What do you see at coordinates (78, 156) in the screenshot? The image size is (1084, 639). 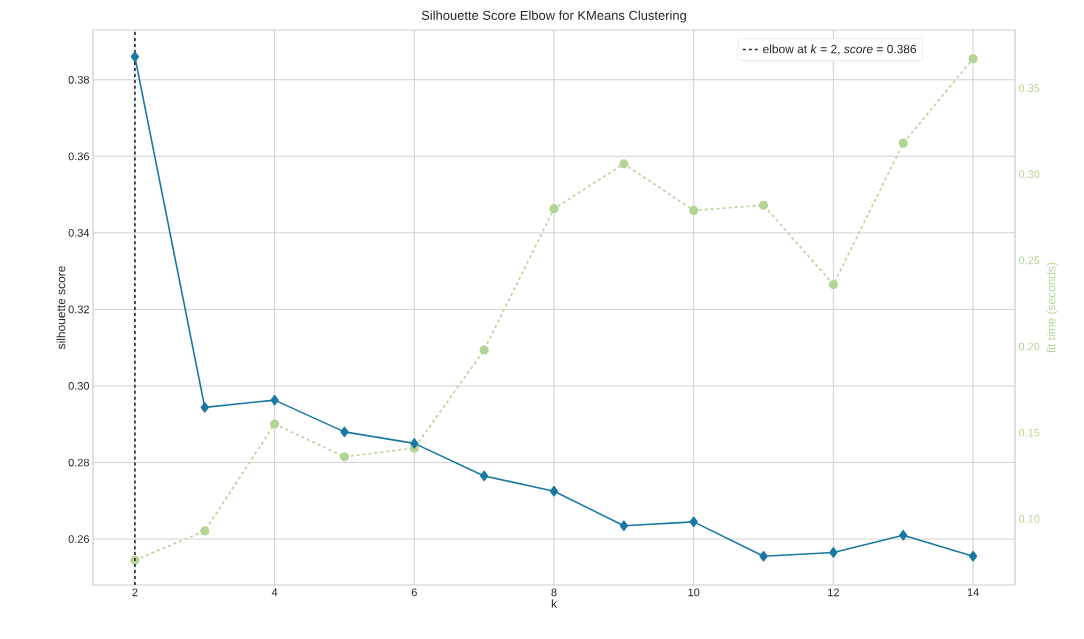 I see `y-tick-label: 0.36` at bounding box center [78, 156].